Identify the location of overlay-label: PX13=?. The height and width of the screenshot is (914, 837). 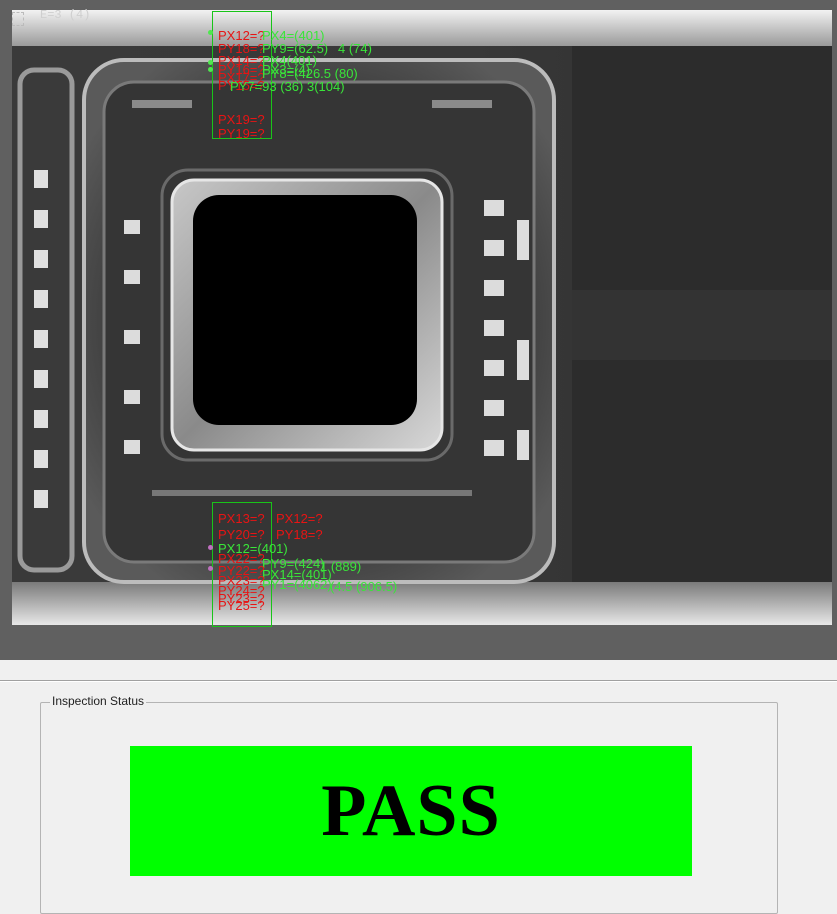
(241, 518).